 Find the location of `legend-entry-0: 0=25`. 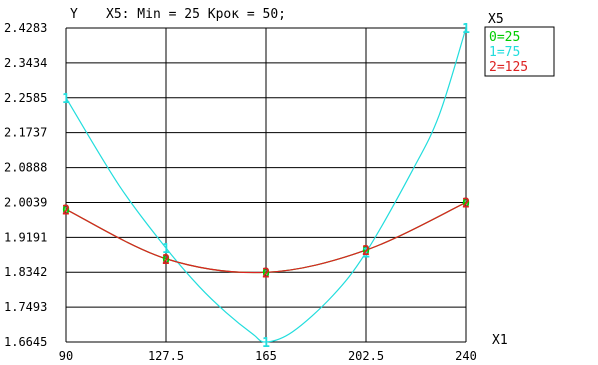

legend-entry-0: 0=25 is located at coordinates (504, 37).